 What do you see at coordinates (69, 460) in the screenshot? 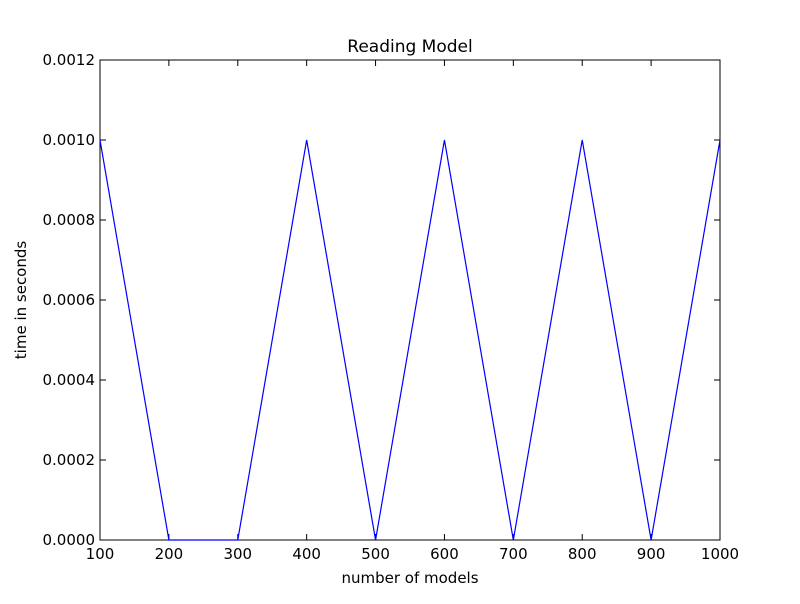
I see `y-tick-label: 0.0002` at bounding box center [69, 460].